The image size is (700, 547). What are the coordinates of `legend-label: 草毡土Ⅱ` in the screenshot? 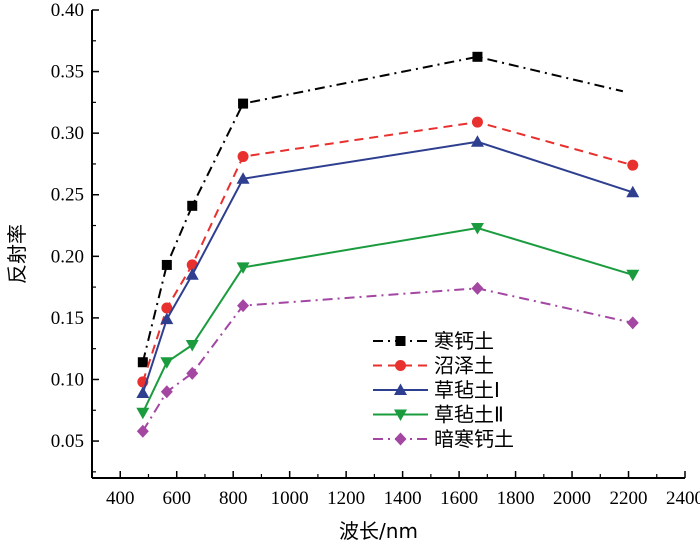 It's located at (469, 415).